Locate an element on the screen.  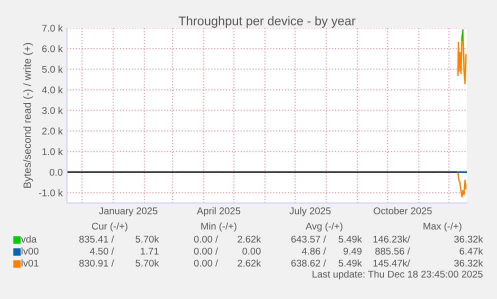
legend-label: lv01 is located at coordinates (30, 263).